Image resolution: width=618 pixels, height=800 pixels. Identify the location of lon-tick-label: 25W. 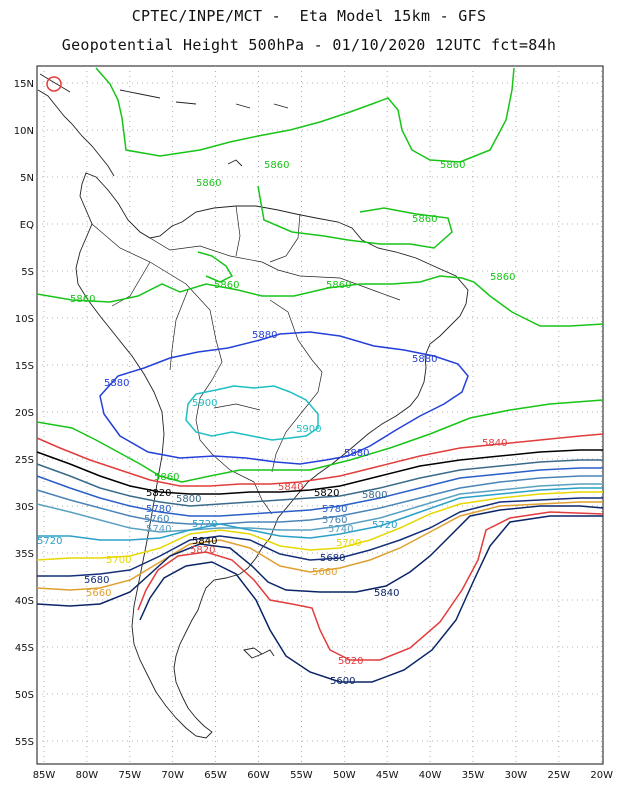
(558, 775).